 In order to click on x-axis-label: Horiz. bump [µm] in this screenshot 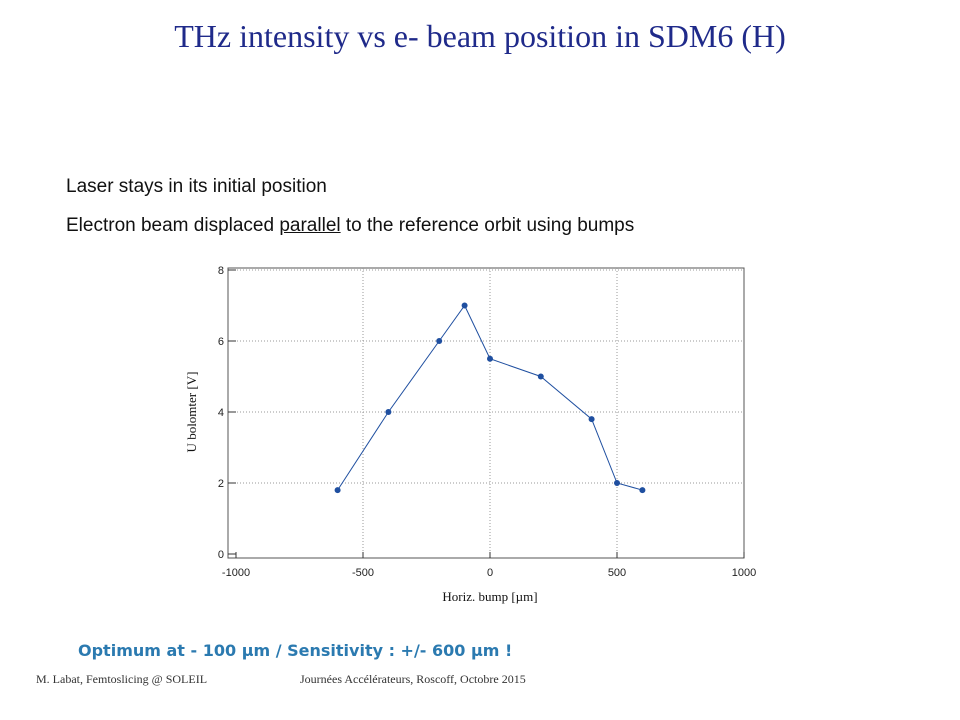, I will do `click(489, 596)`.